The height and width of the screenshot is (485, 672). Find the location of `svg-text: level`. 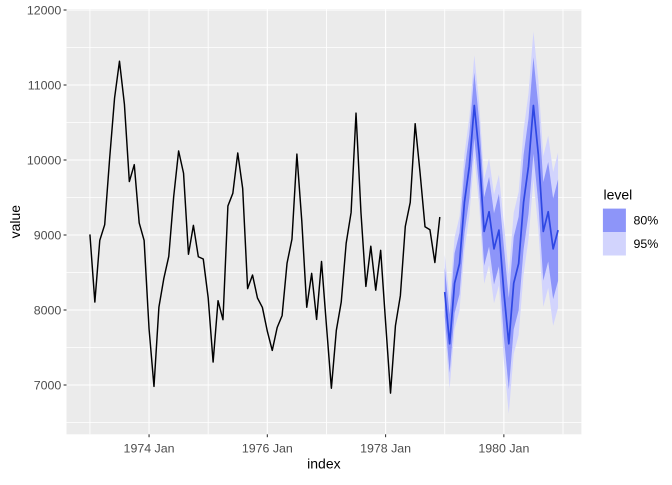

svg-text: level is located at coordinates (618, 195).